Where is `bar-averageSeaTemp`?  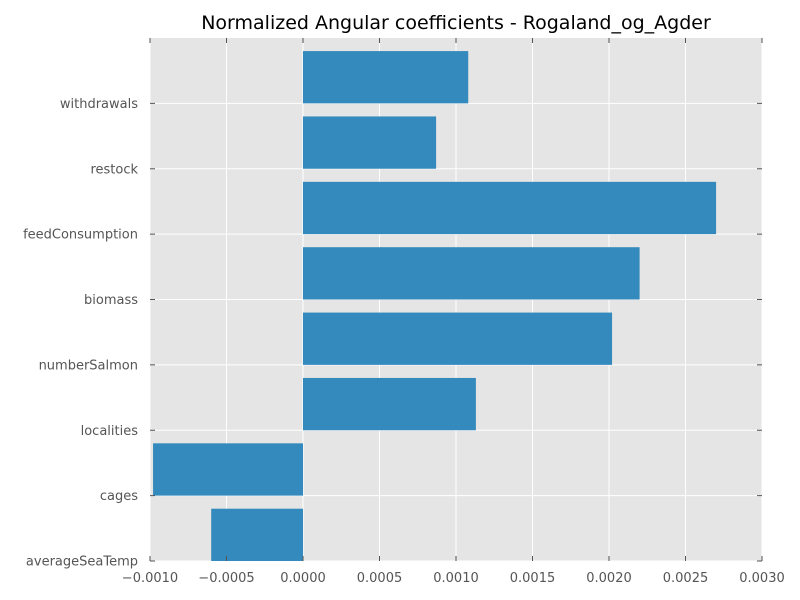 bar-averageSeaTemp is located at coordinates (257, 534).